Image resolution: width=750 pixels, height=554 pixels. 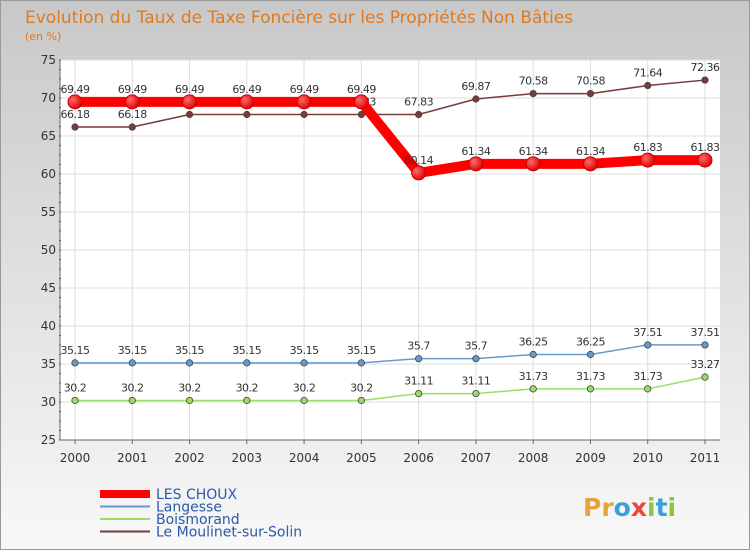 What do you see at coordinates (189, 508) in the screenshot?
I see `legend-label: Langesse` at bounding box center [189, 508].